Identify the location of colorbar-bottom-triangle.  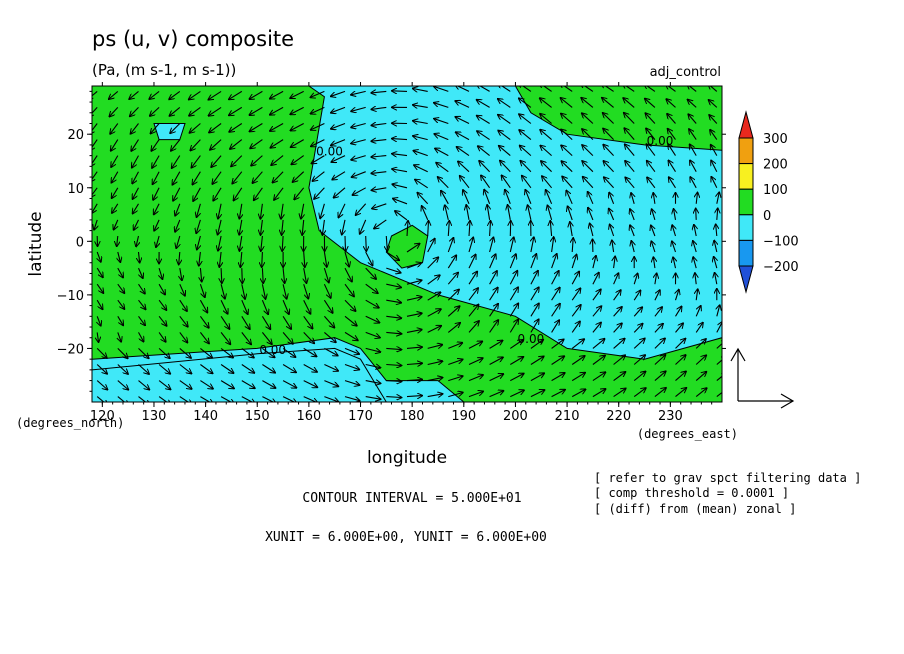
(746, 279).